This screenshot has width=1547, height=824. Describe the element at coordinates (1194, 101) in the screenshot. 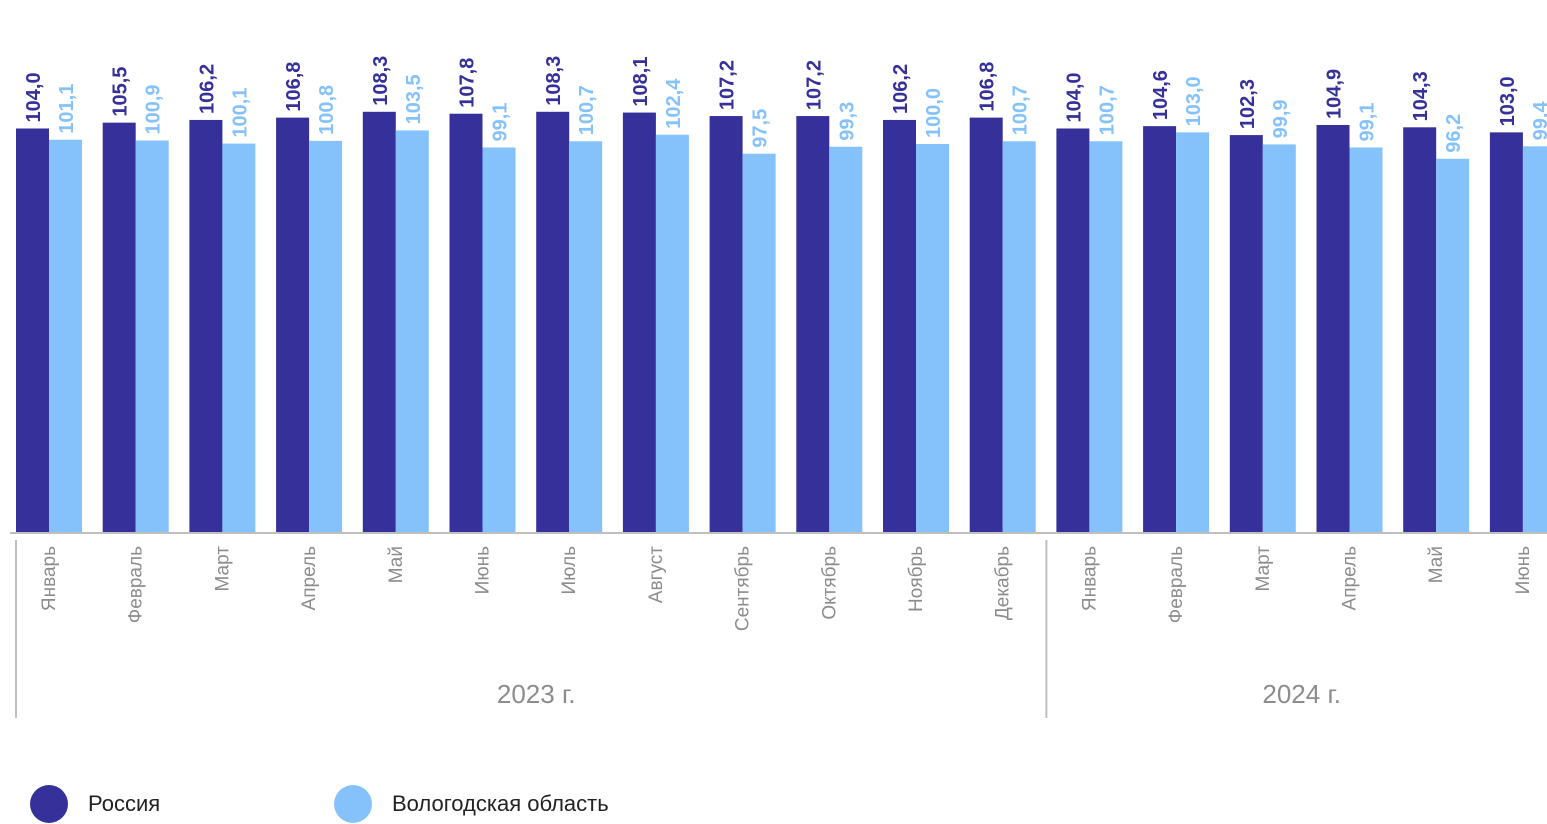

I see `value-label-vologda-13: 103,0` at that location.